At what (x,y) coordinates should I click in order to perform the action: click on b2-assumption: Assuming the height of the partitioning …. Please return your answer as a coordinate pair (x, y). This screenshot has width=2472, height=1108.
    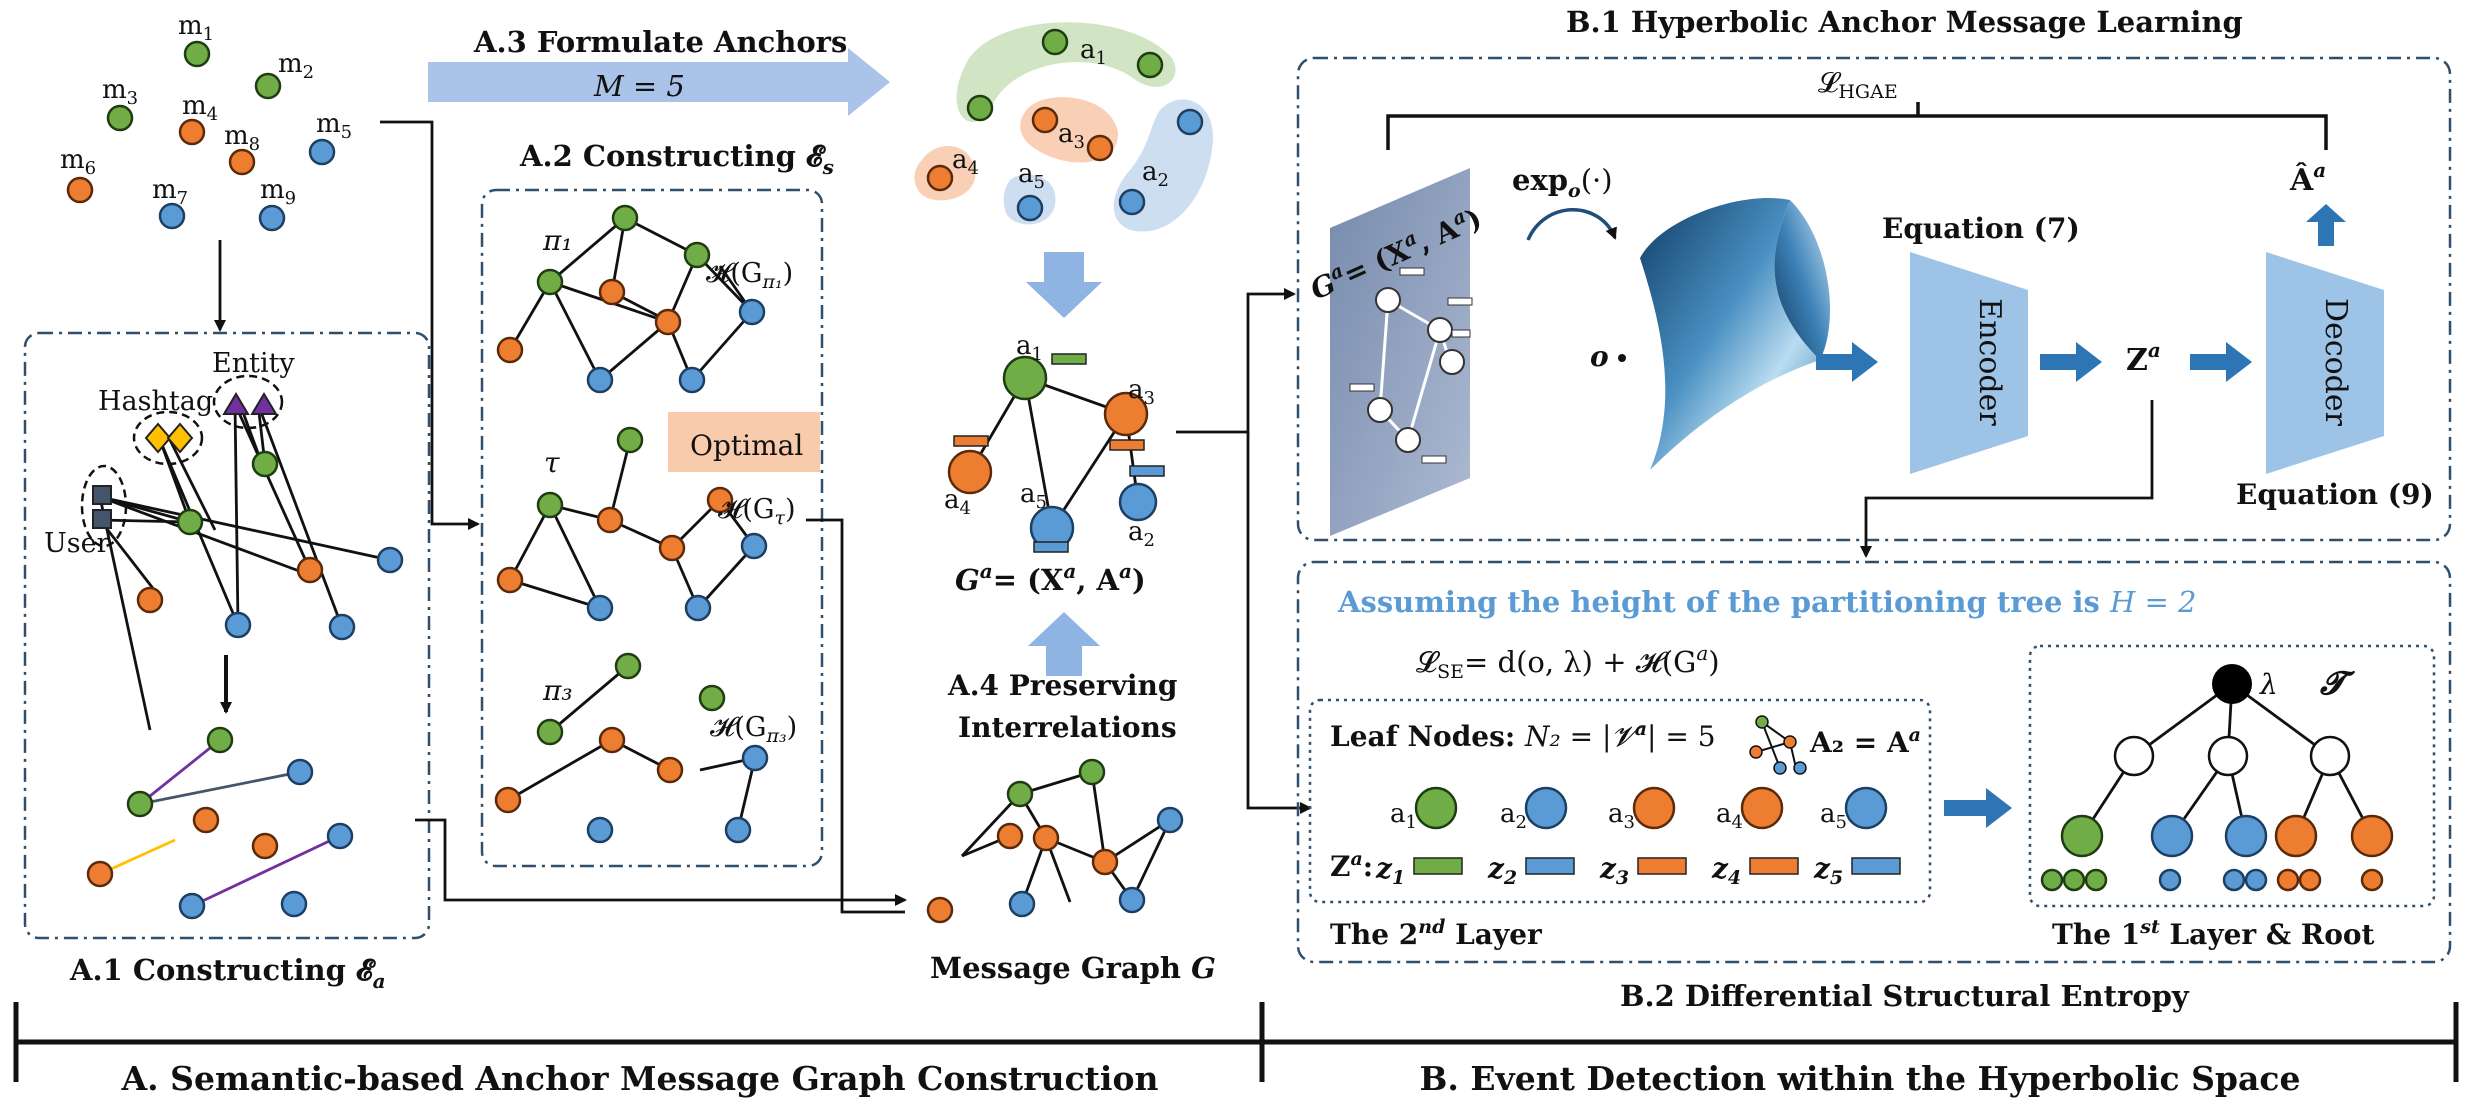
    Looking at the image, I should click on (1766, 602).